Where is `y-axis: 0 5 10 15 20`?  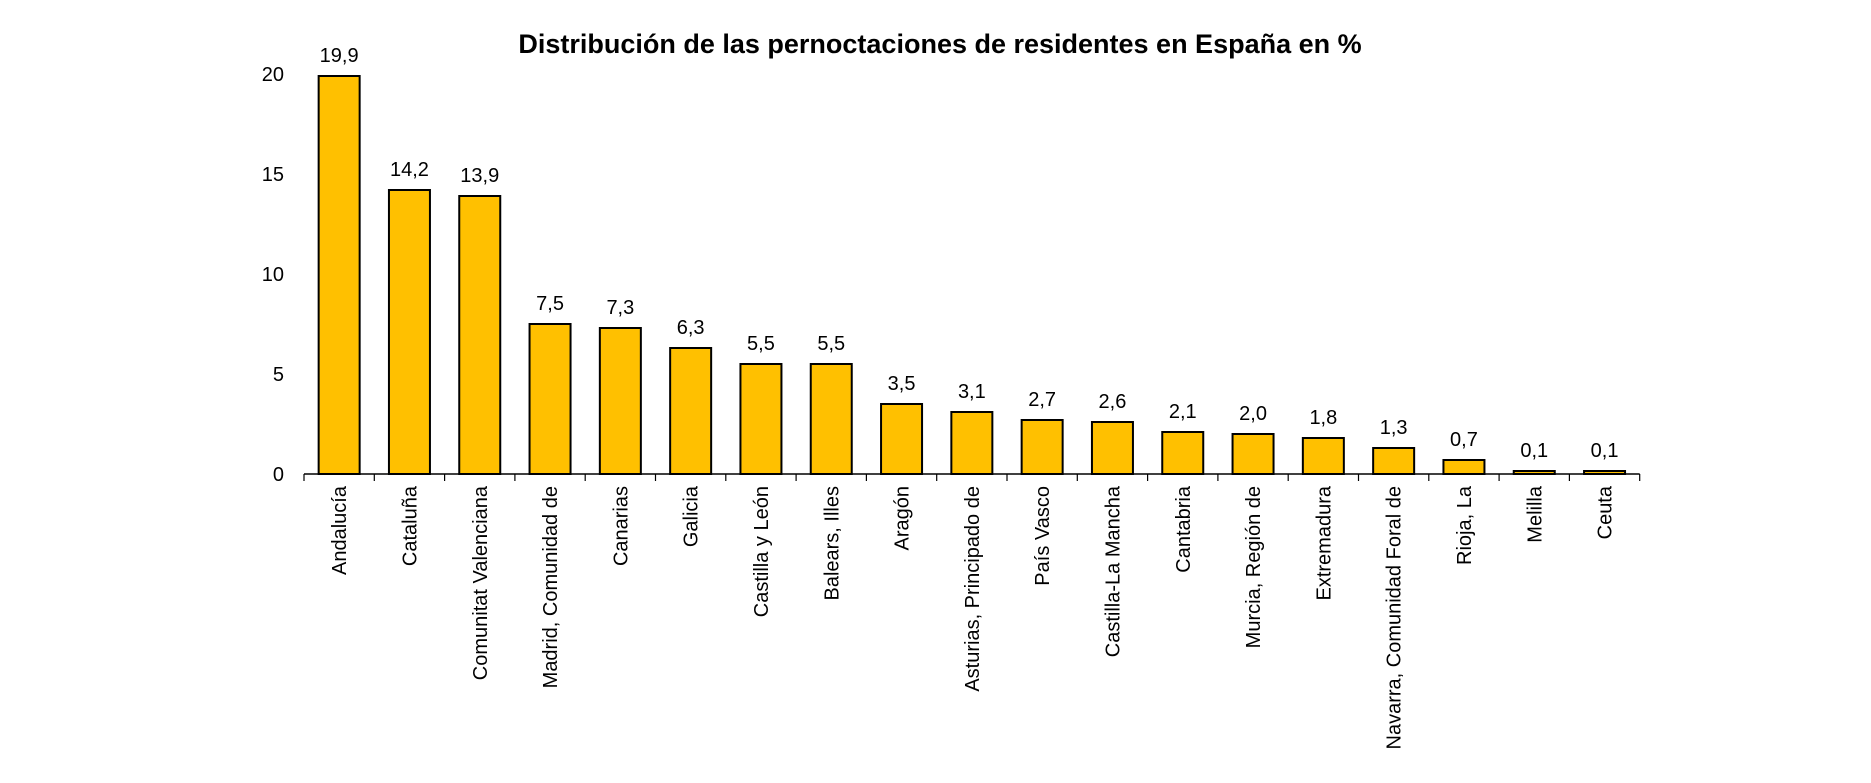
y-axis: 0 5 10 15 20 is located at coordinates (273, 275).